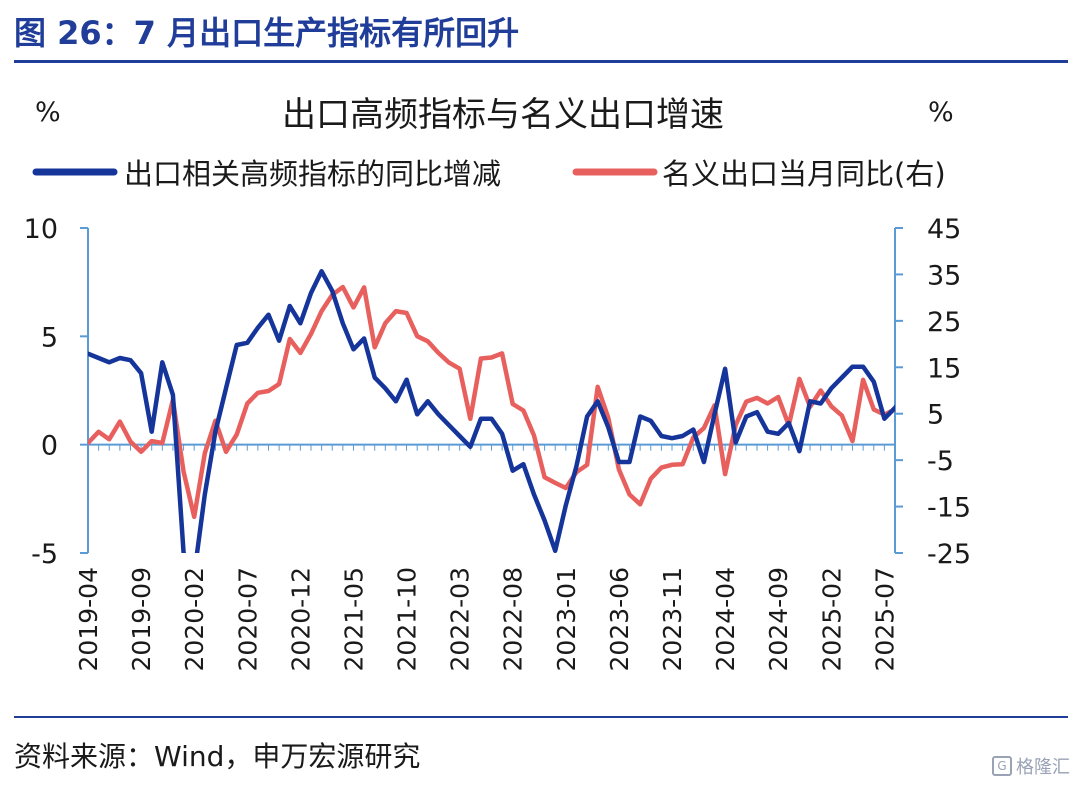  What do you see at coordinates (725, 619) in the screenshot?
I see `x-tick-label: 2024-04` at bounding box center [725, 619].